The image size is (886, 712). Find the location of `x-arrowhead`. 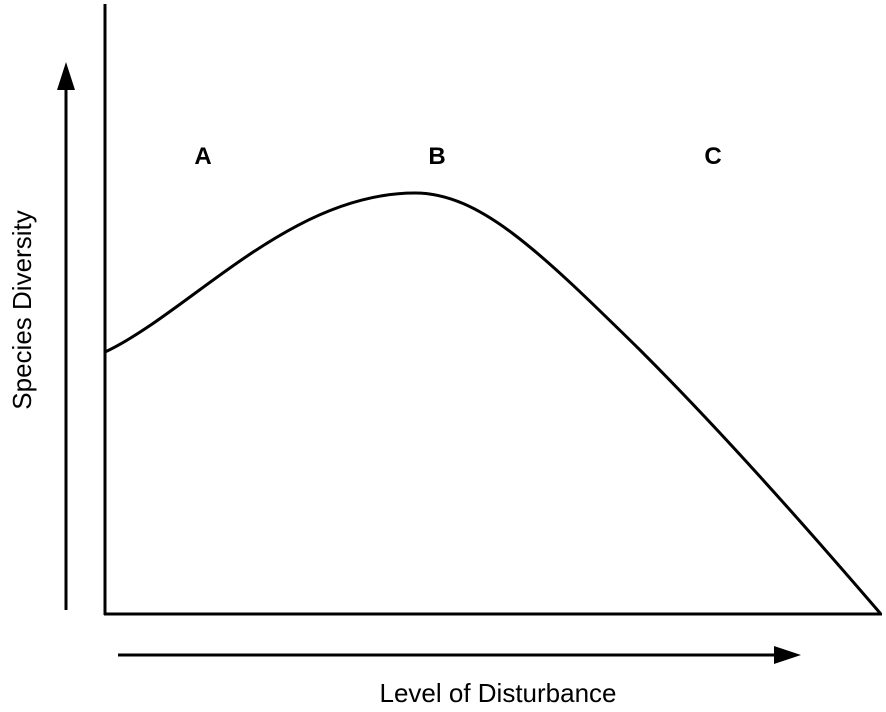

x-arrowhead is located at coordinates (787, 655).